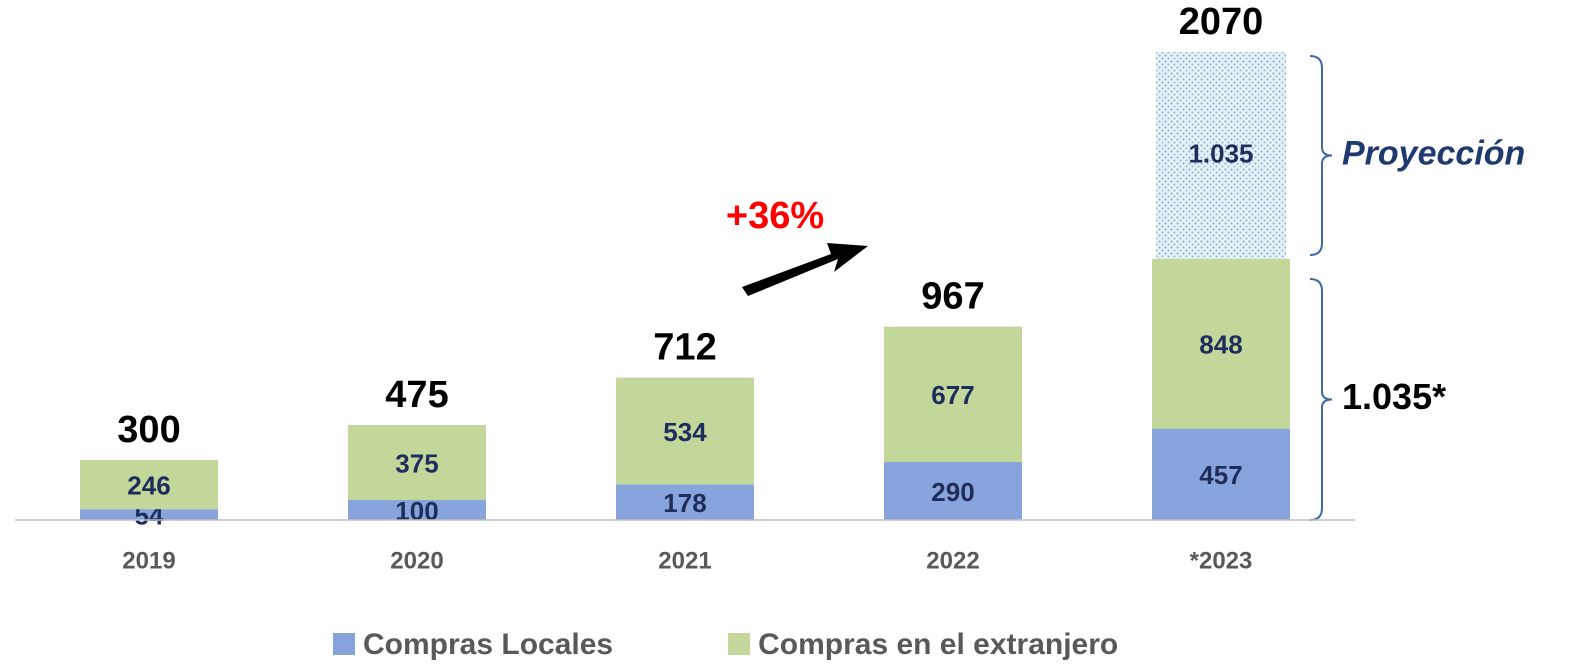 The width and height of the screenshot is (1571, 671). What do you see at coordinates (148, 430) in the screenshot?
I see `total-label: 300` at bounding box center [148, 430].